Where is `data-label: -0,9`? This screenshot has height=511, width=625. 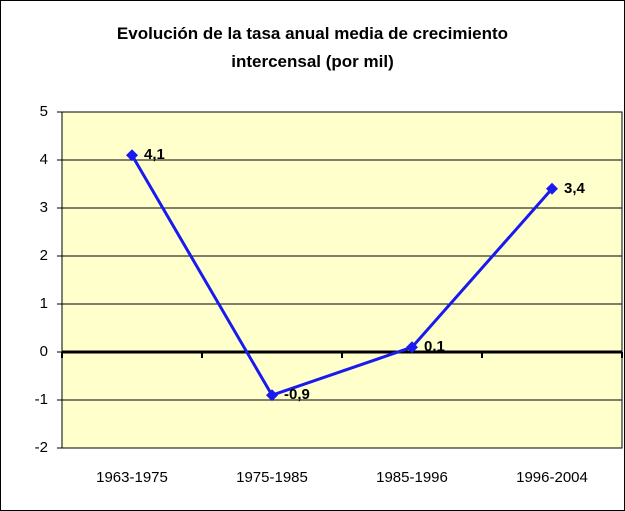 data-label: -0,9 is located at coordinates (297, 394).